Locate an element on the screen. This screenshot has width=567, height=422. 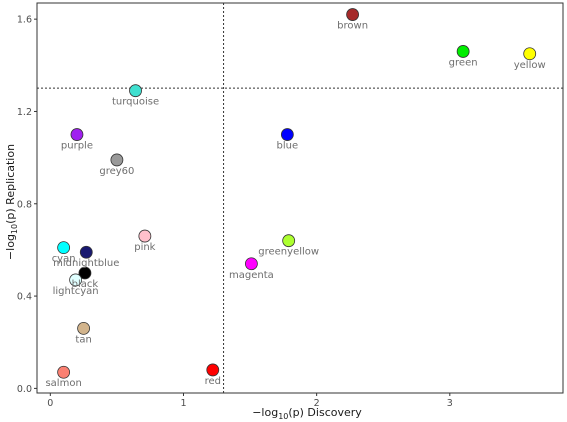
point-label-cyan: cyan is located at coordinates (64, 259).